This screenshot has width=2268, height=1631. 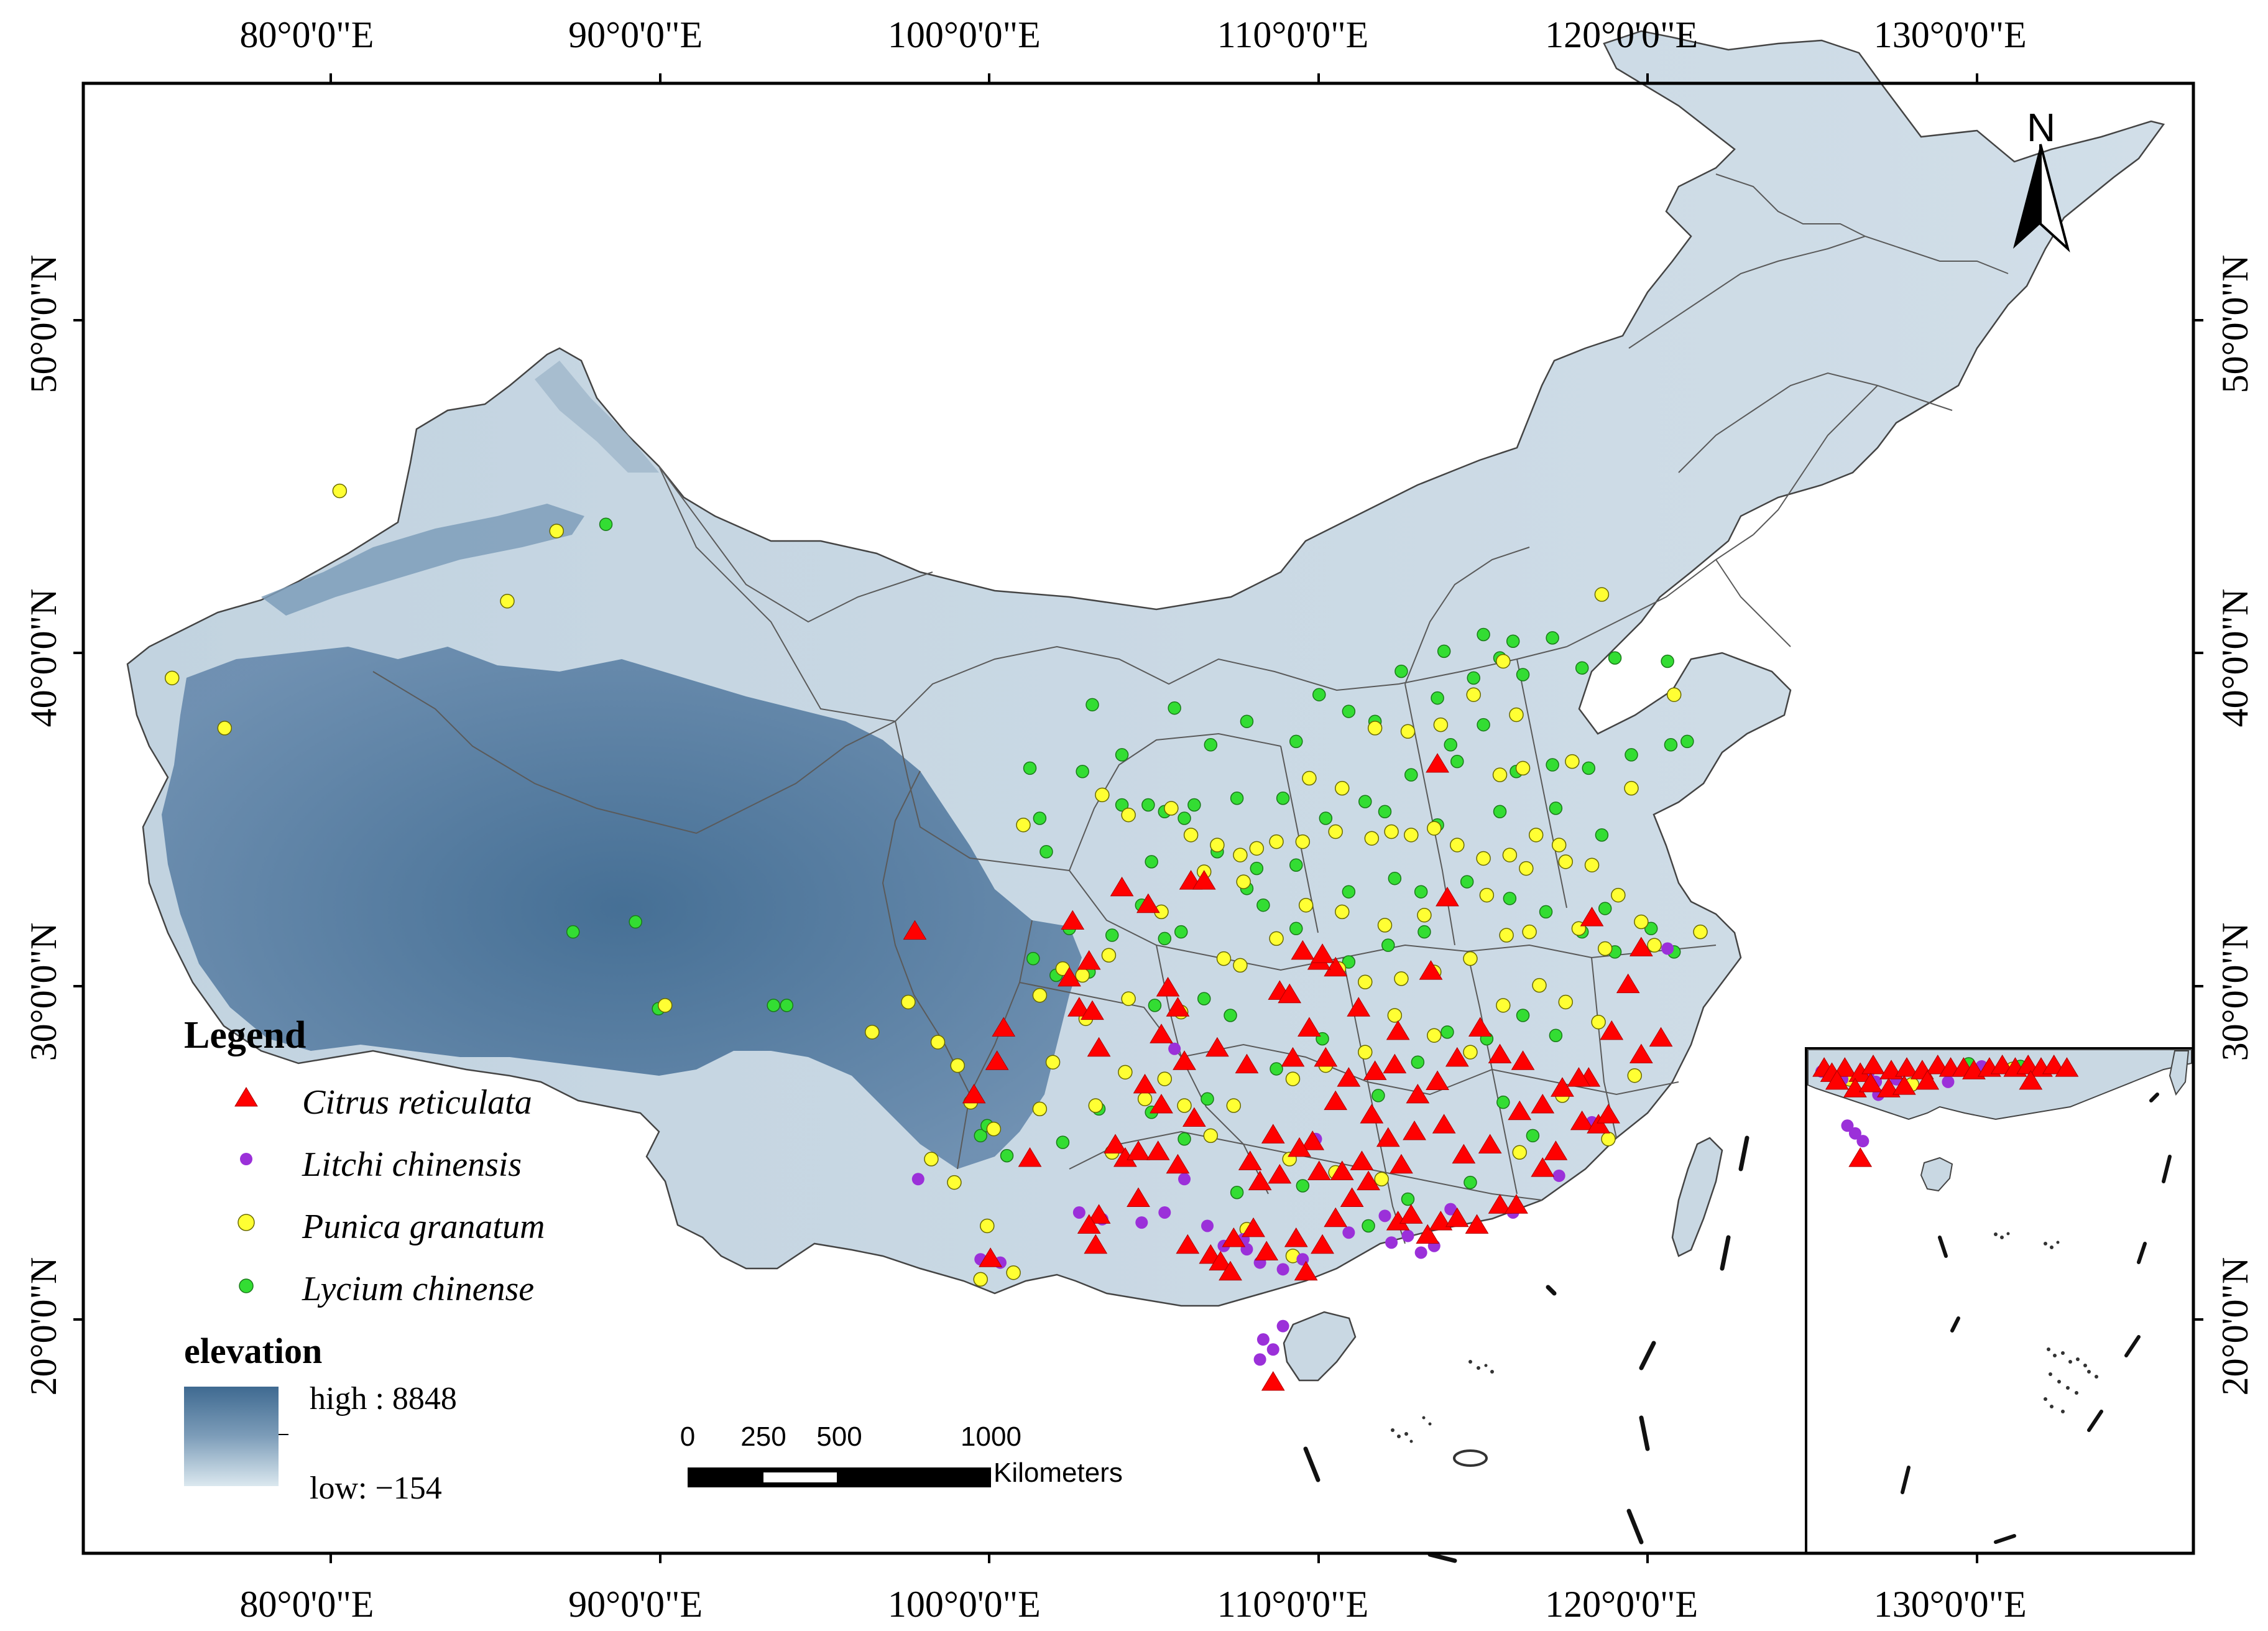 I want to click on latitude-label: 40°0'0"N, so click(x=43, y=658).